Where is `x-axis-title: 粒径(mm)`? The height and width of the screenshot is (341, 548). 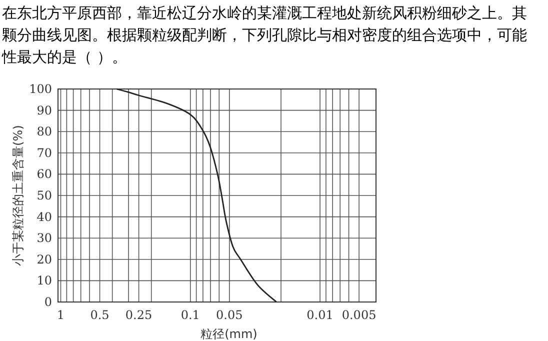 x-axis-title: 粒径(mm) is located at coordinates (229, 334).